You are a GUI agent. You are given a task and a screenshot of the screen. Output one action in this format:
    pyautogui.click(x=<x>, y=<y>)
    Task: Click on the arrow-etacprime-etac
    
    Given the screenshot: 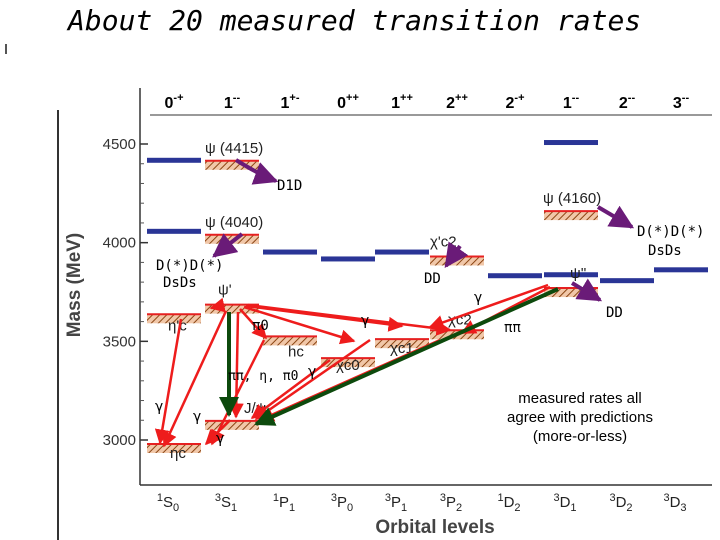 What is the action you would take?
    pyautogui.click(x=168, y=381)
    